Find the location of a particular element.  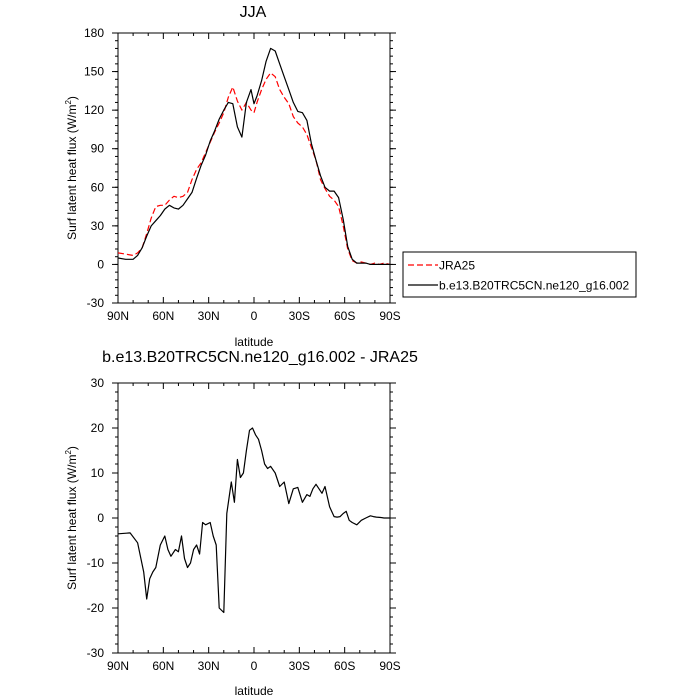

y-tick-label: 180 is located at coordinates (94, 33).